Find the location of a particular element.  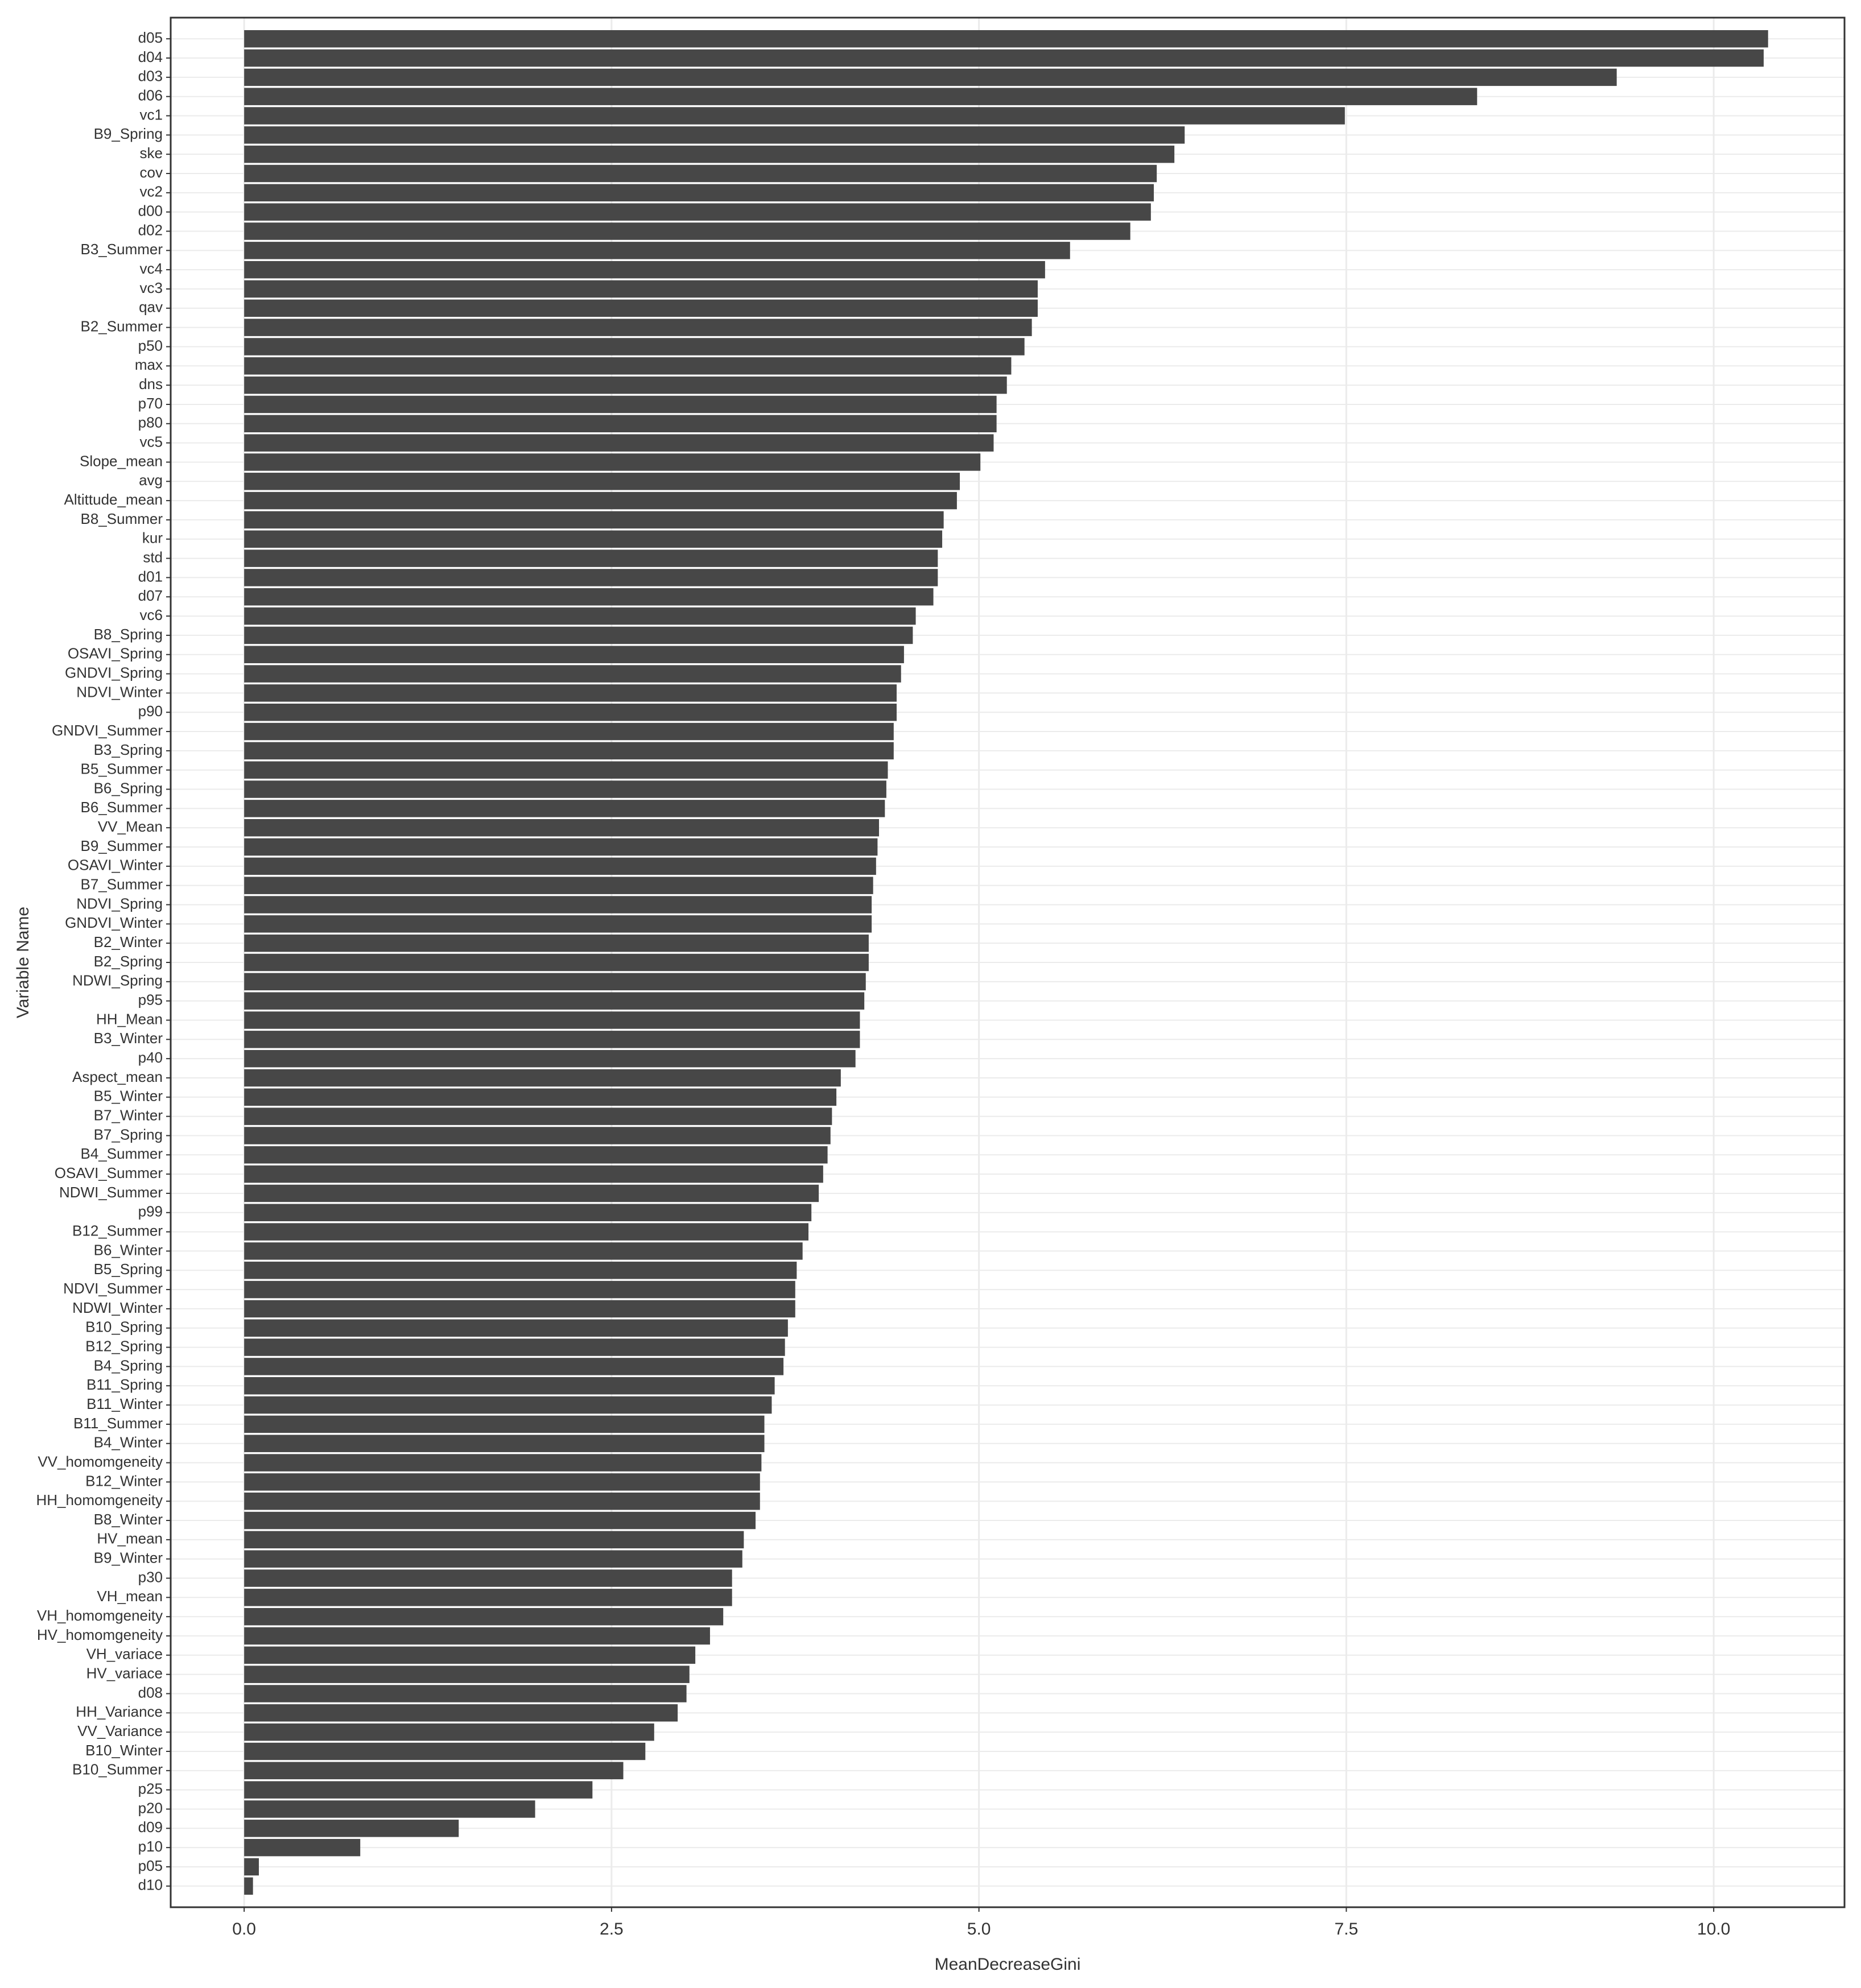

y-tick-label: B12_Summer is located at coordinates (117, 1230).